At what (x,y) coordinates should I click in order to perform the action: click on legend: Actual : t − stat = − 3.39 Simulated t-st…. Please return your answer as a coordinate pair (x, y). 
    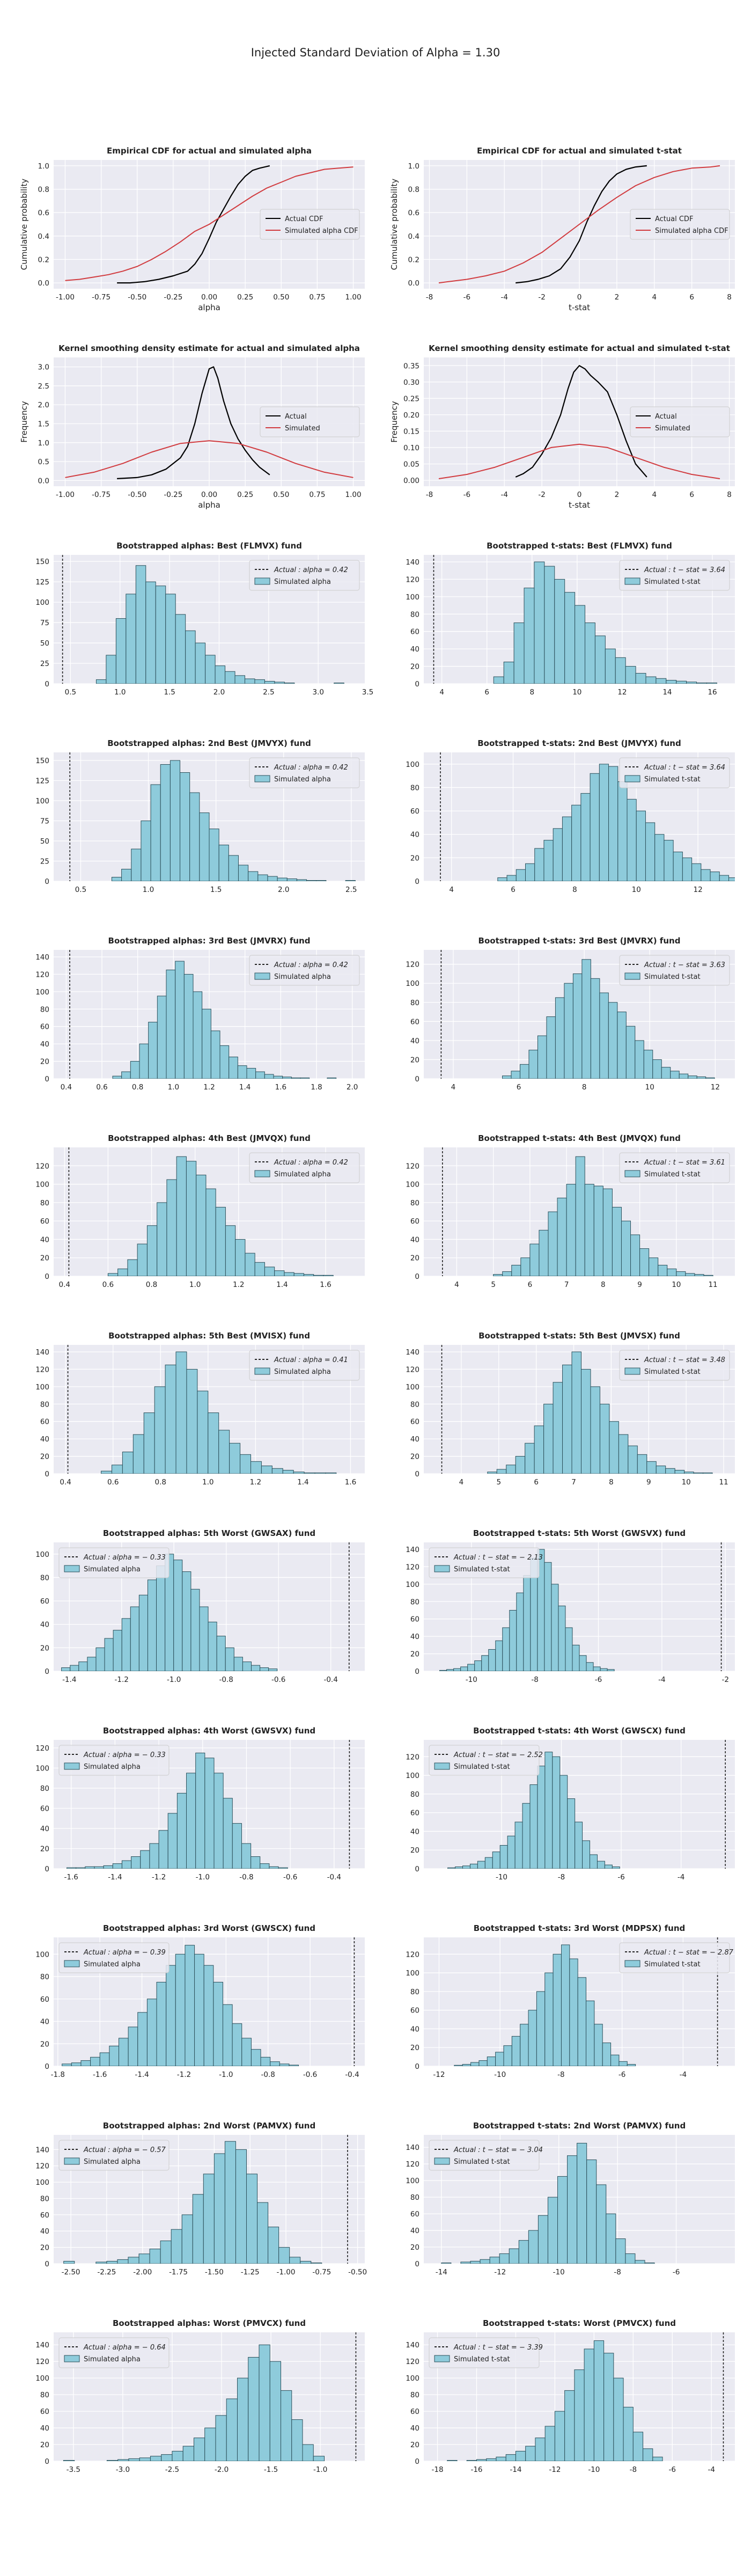
    Looking at the image, I should click on (486, 2352).